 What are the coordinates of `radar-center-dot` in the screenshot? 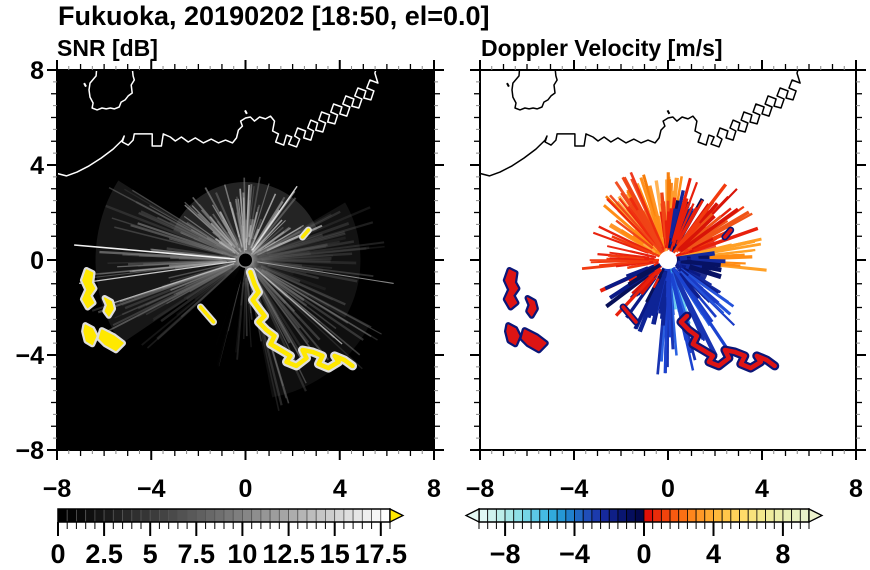 It's located at (245, 260).